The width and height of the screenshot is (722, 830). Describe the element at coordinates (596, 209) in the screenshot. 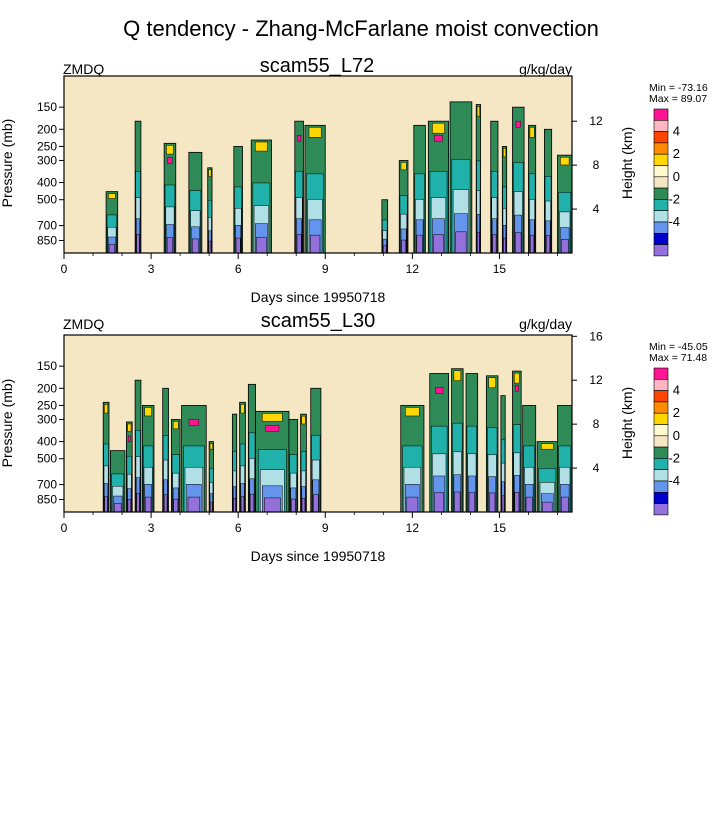

I see `y-right-tick-label: 4` at that location.